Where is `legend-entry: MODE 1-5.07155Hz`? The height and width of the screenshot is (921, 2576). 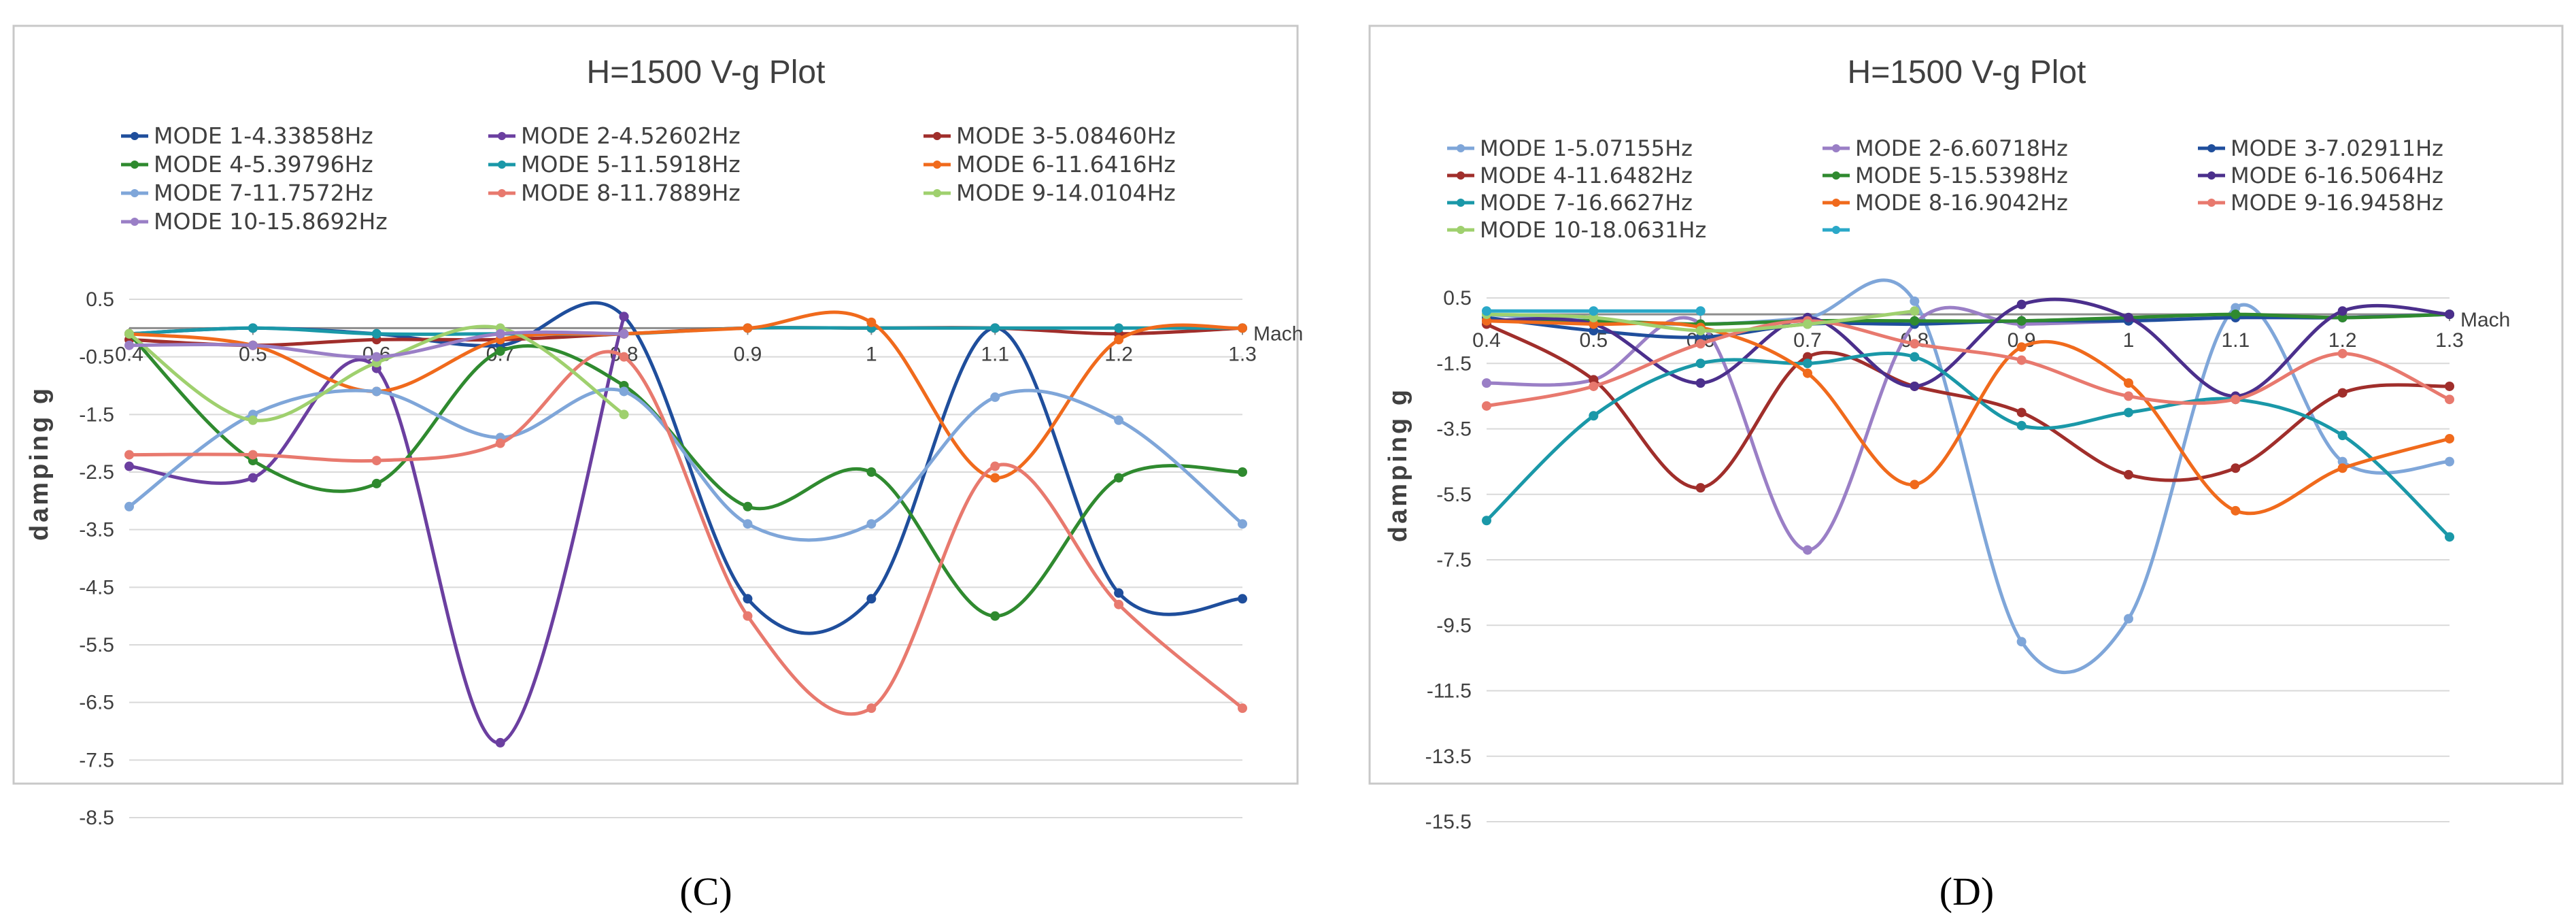 legend-entry: MODE 1-5.07155Hz is located at coordinates (1570, 148).